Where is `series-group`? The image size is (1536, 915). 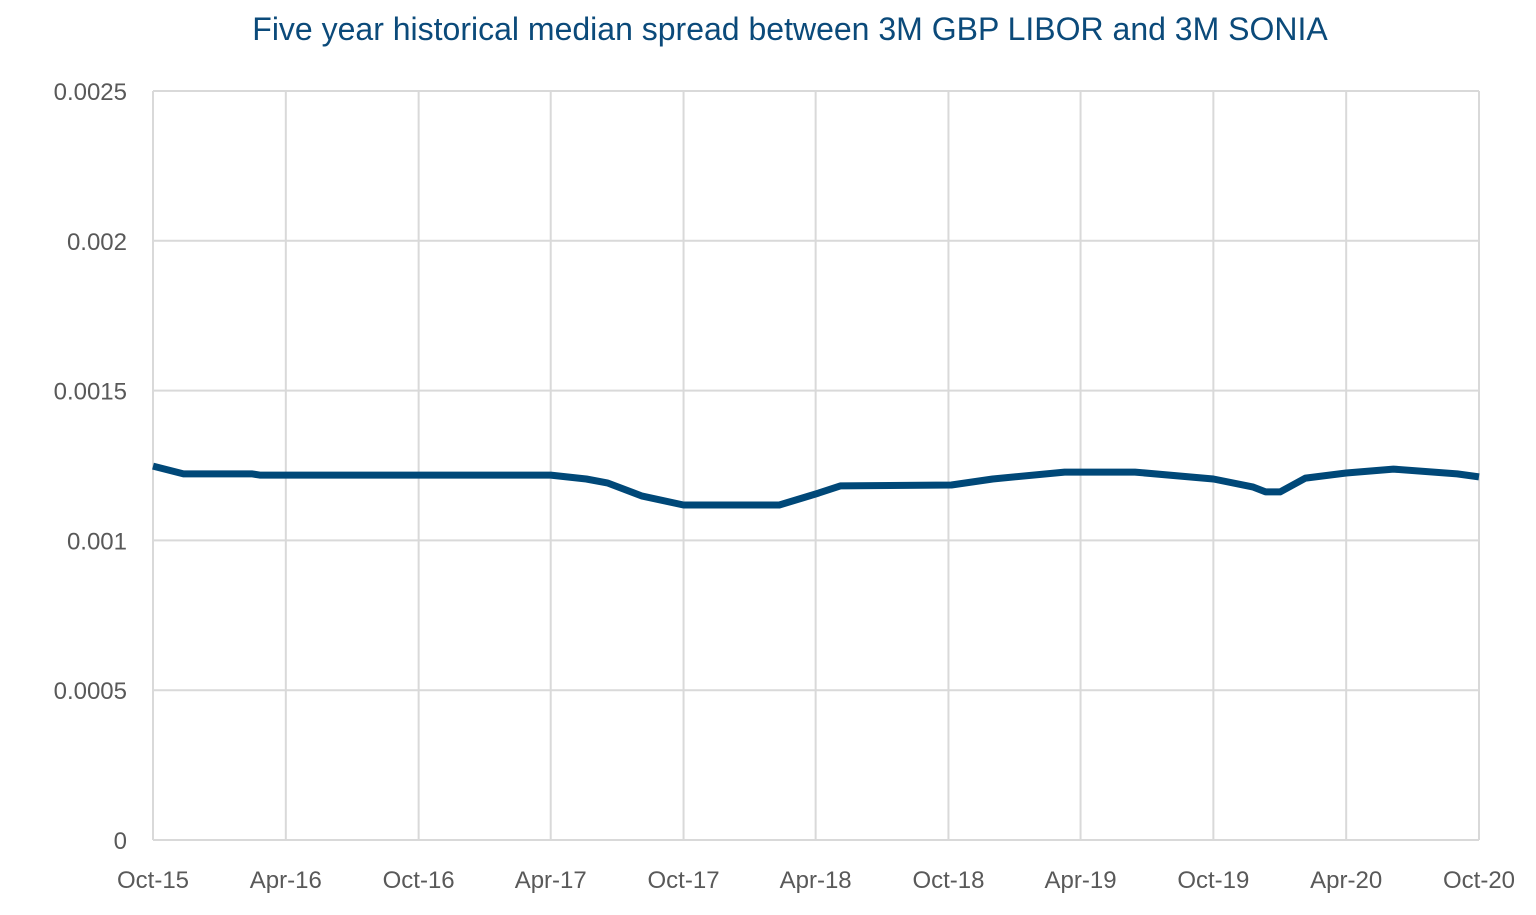 series-group is located at coordinates (816, 485).